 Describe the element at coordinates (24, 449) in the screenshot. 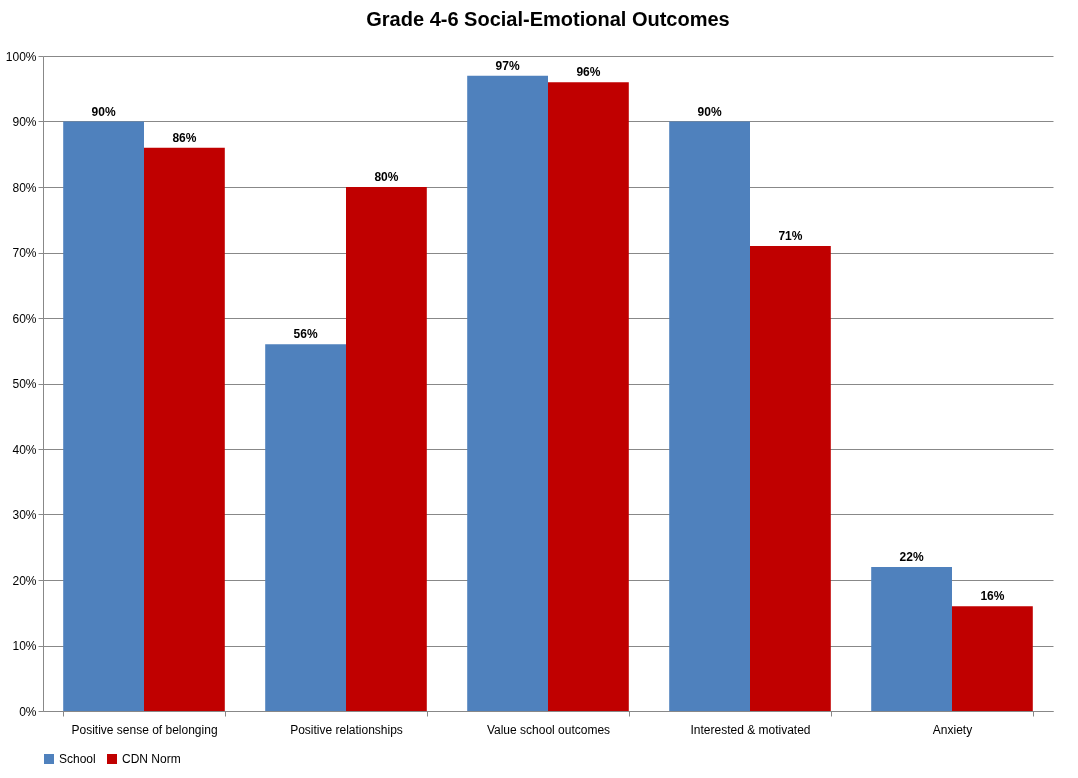

I see `y-tick-label: 40%` at that location.